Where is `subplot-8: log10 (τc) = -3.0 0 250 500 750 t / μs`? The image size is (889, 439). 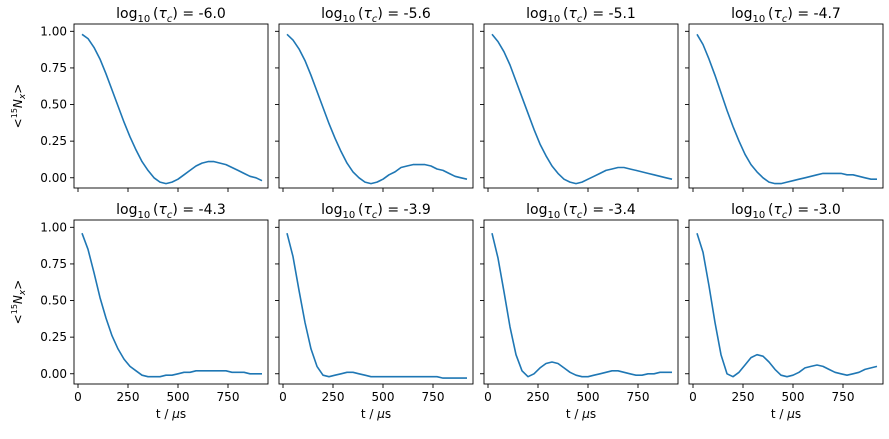 subplot-8: log10 (τc) = -3.0 0 250 500 750 t / μs is located at coordinates (784, 311).